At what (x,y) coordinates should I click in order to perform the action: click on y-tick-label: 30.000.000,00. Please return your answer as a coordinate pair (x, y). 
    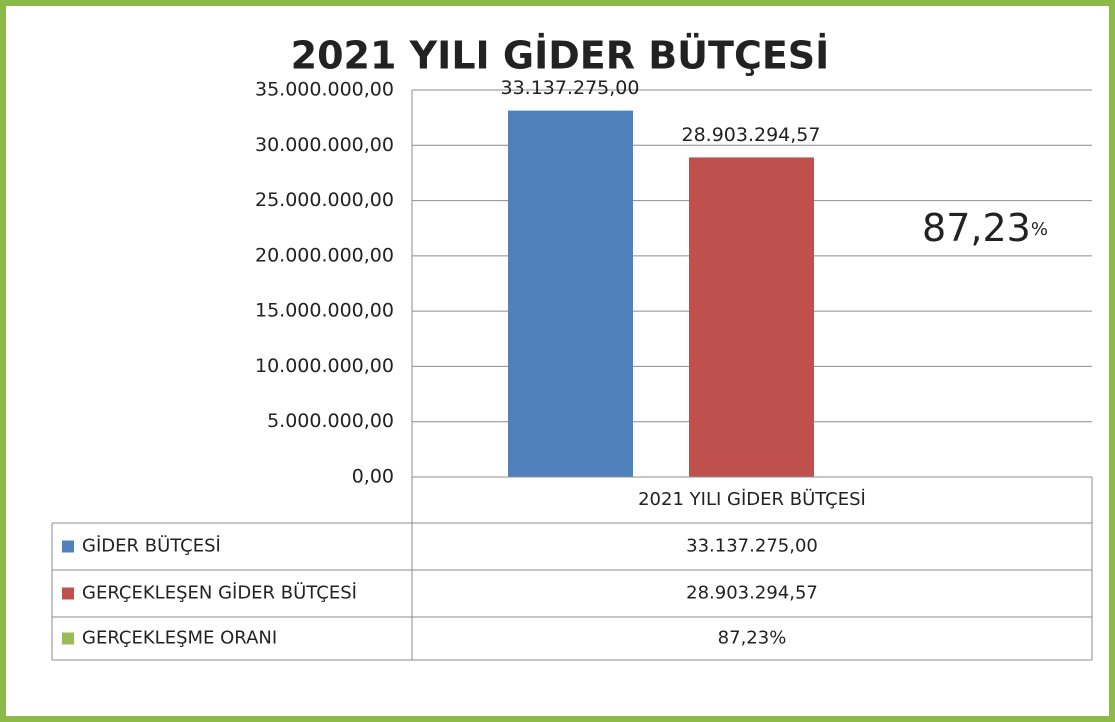
    Looking at the image, I should click on (324, 145).